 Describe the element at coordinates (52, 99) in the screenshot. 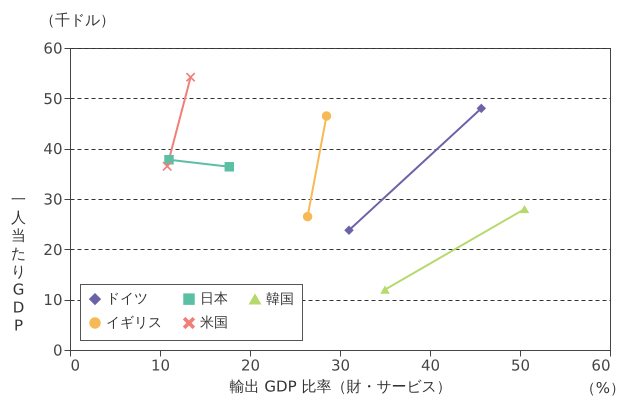

I see `y-tick-label: 50` at that location.